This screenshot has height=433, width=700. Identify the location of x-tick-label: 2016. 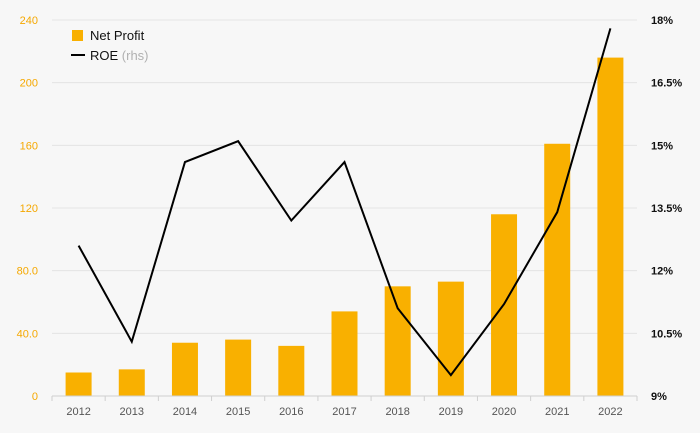
(291, 412).